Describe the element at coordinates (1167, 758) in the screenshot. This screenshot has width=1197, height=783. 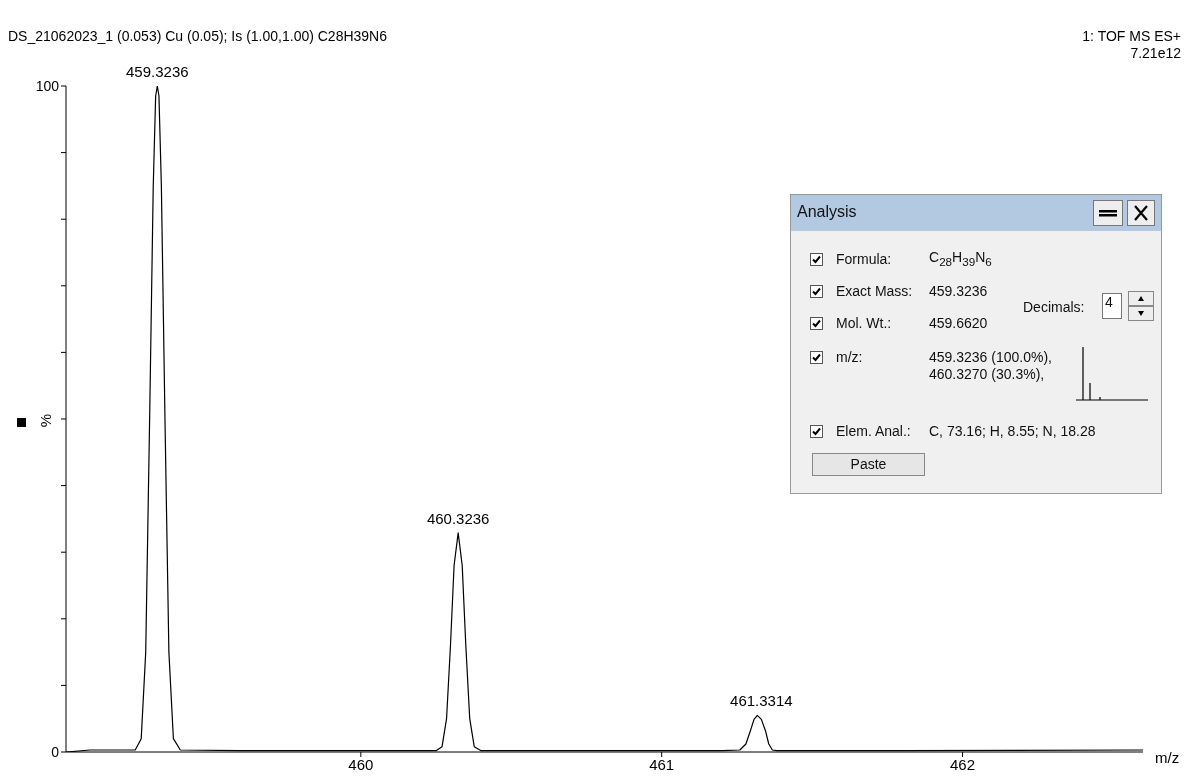
I see `x-axis-title: m/z` at that location.